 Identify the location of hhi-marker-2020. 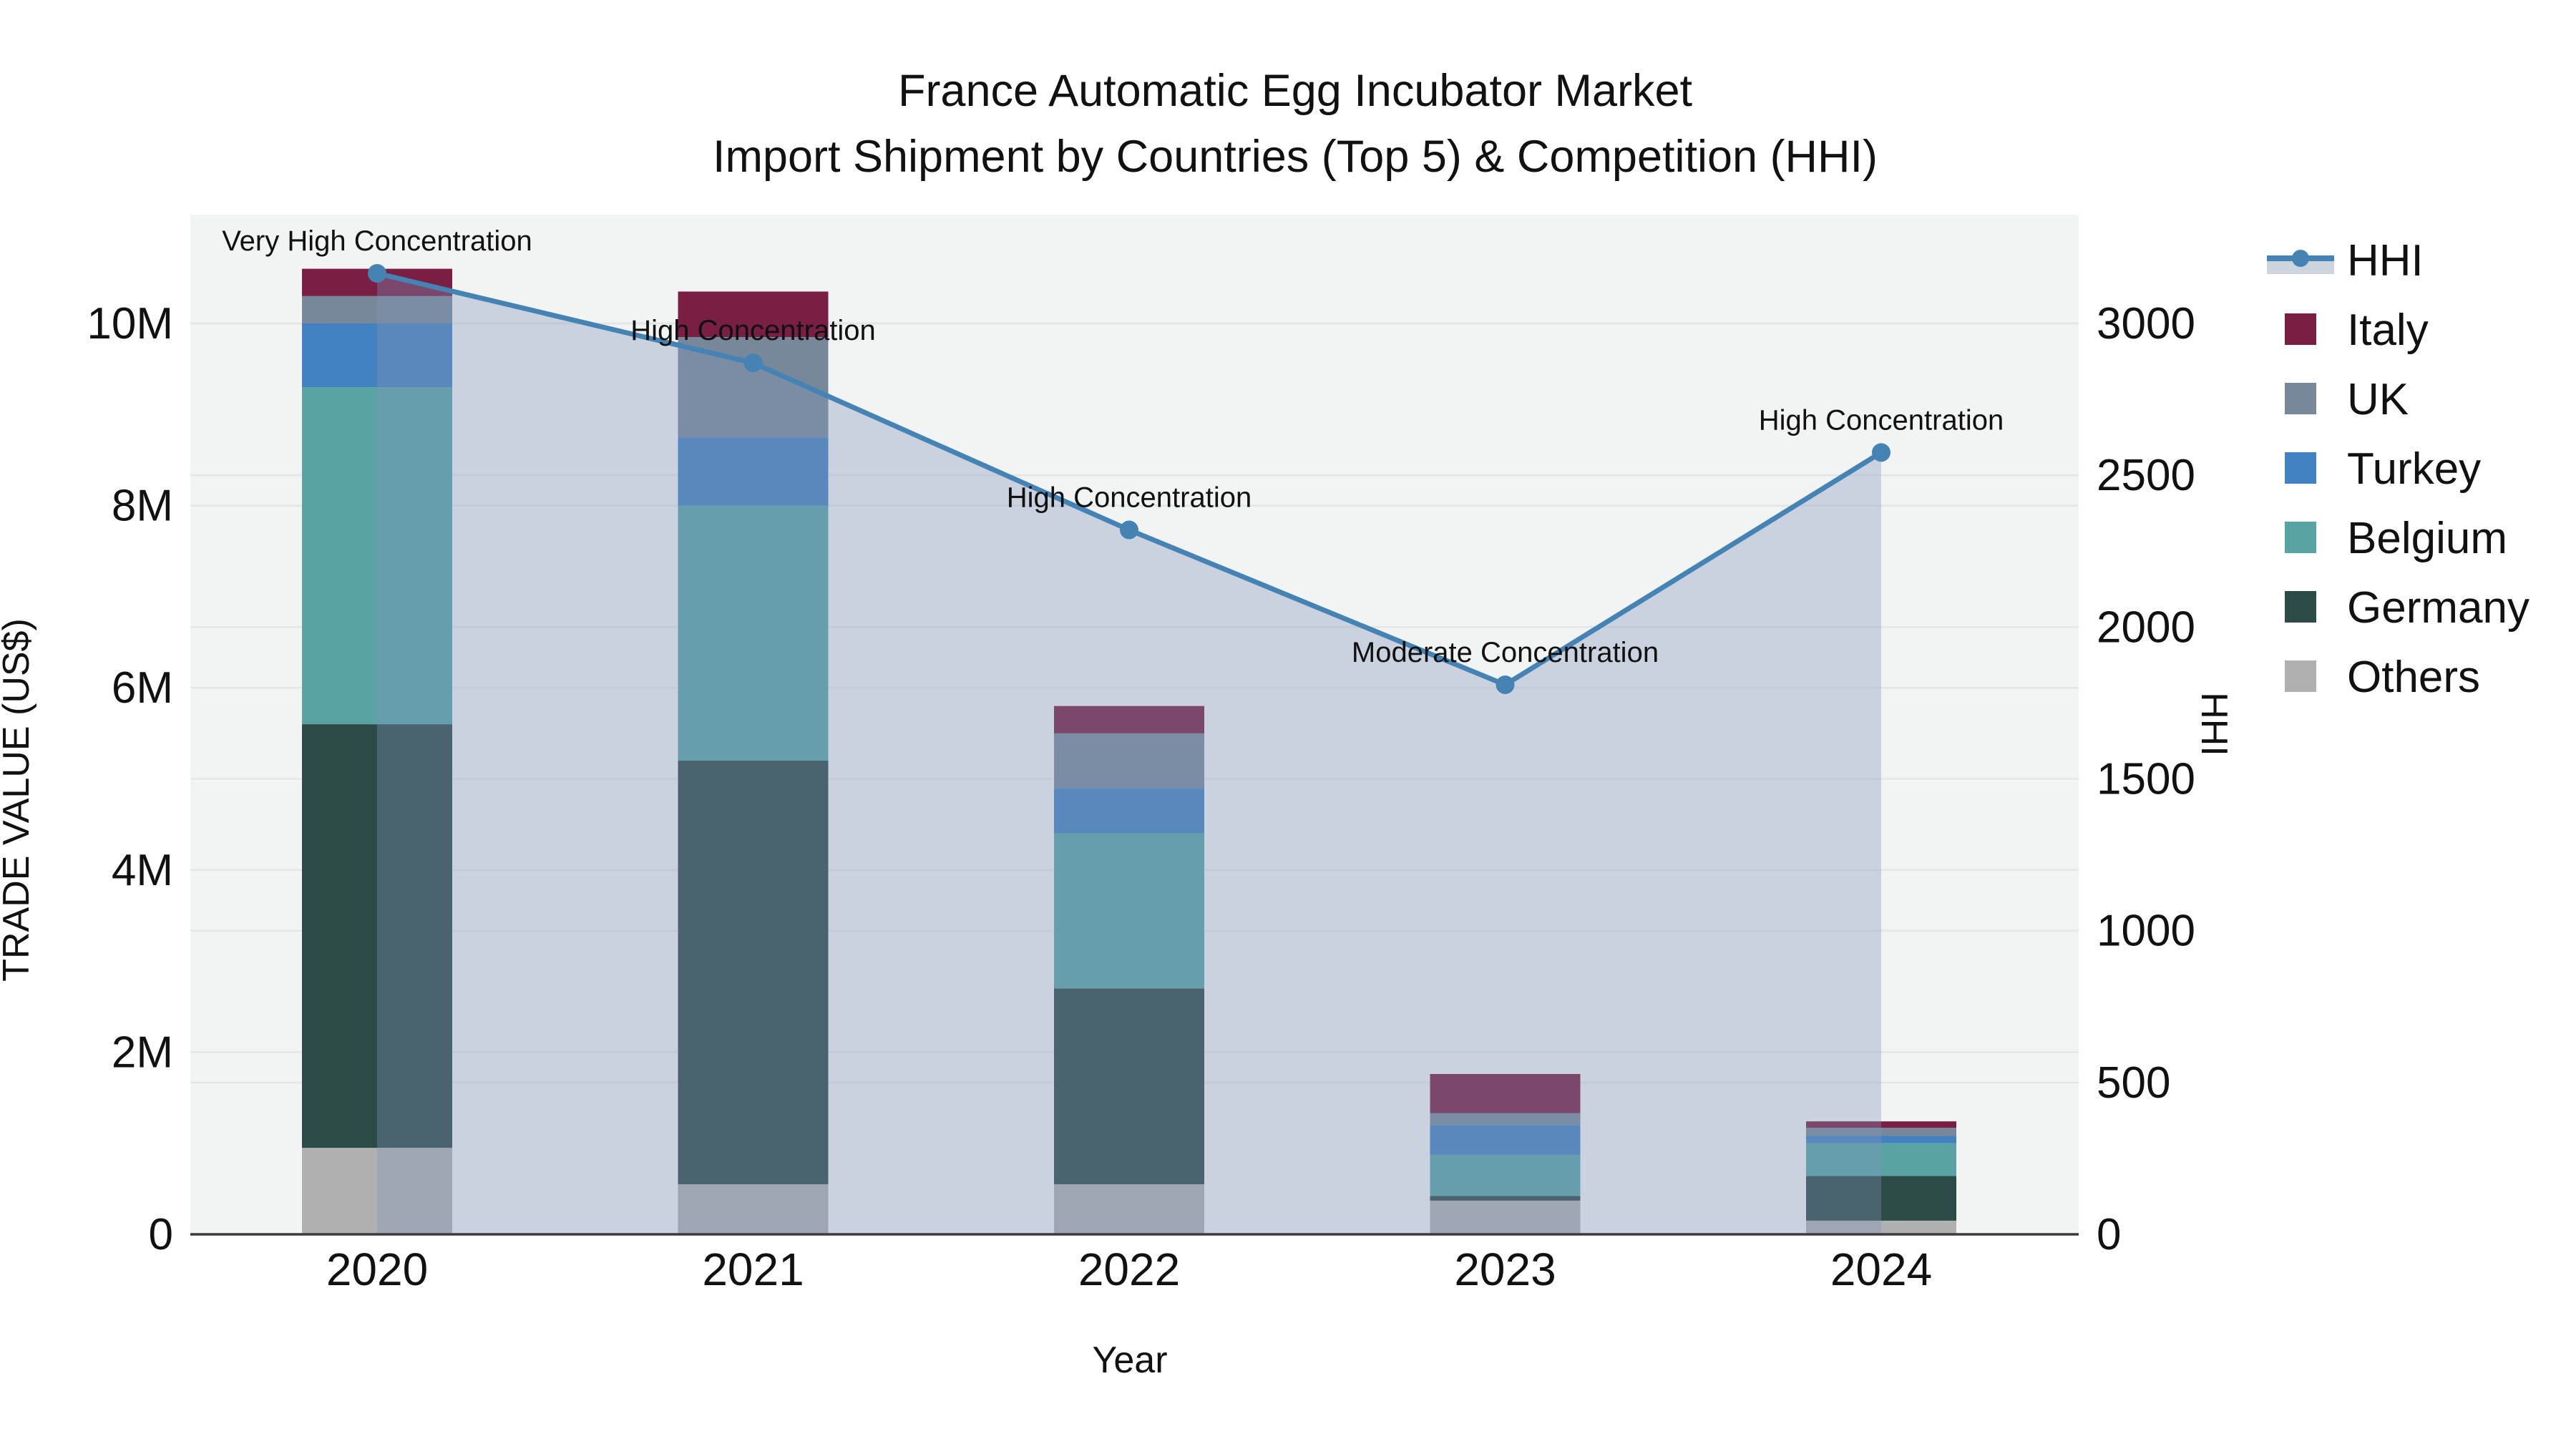
(377, 273).